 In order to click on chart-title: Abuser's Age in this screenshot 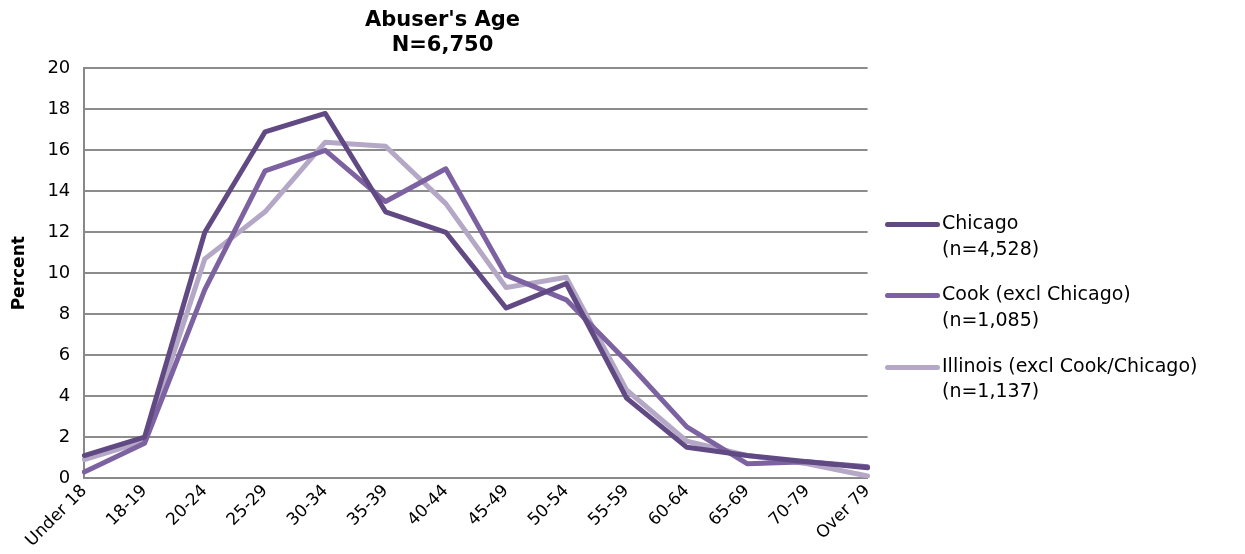, I will do `click(442, 19)`.